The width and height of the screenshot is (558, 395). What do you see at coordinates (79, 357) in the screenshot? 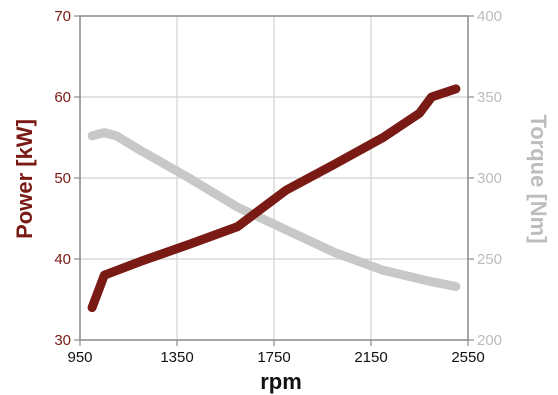
I see `x-tick-label: 950` at bounding box center [79, 357].